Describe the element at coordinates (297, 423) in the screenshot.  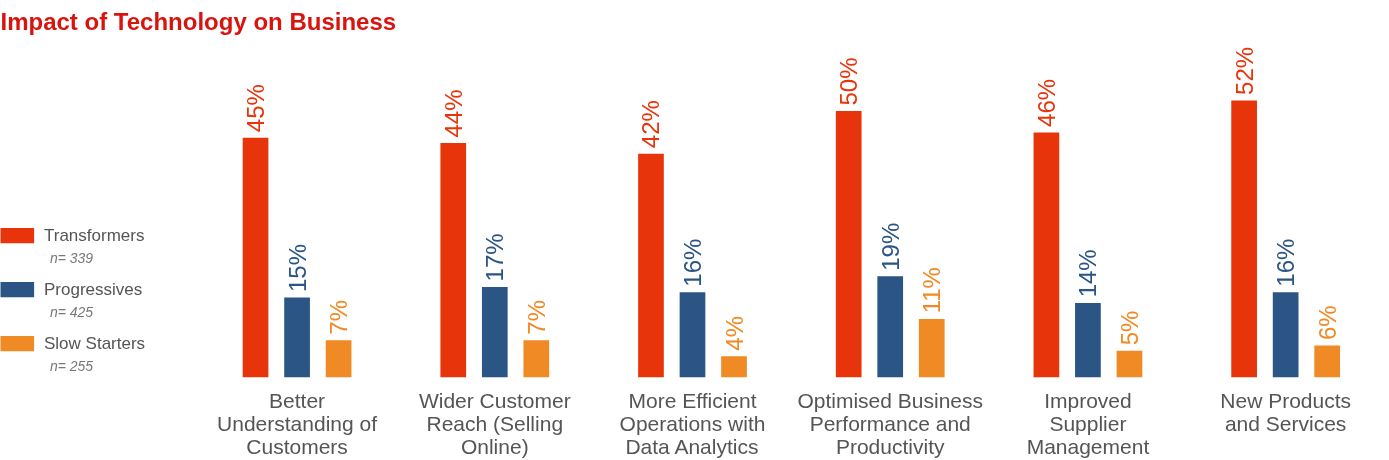
I see `x-tick-label: Better Understanding of Customers` at that location.